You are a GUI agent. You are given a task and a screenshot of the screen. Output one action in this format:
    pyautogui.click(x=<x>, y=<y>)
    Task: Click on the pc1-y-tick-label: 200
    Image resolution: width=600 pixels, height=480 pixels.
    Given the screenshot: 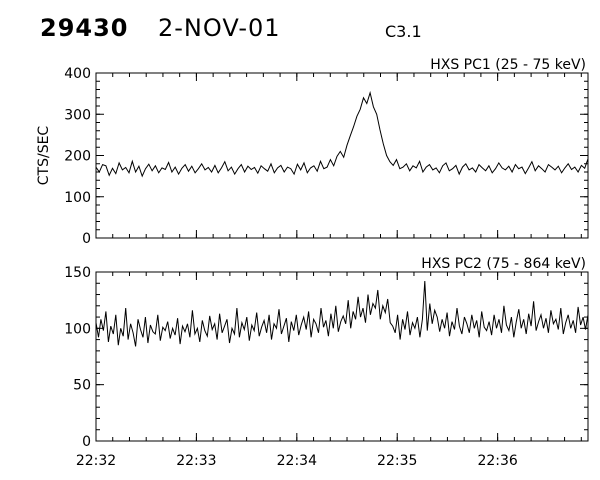 What is the action you would take?
    pyautogui.click(x=77, y=157)
    